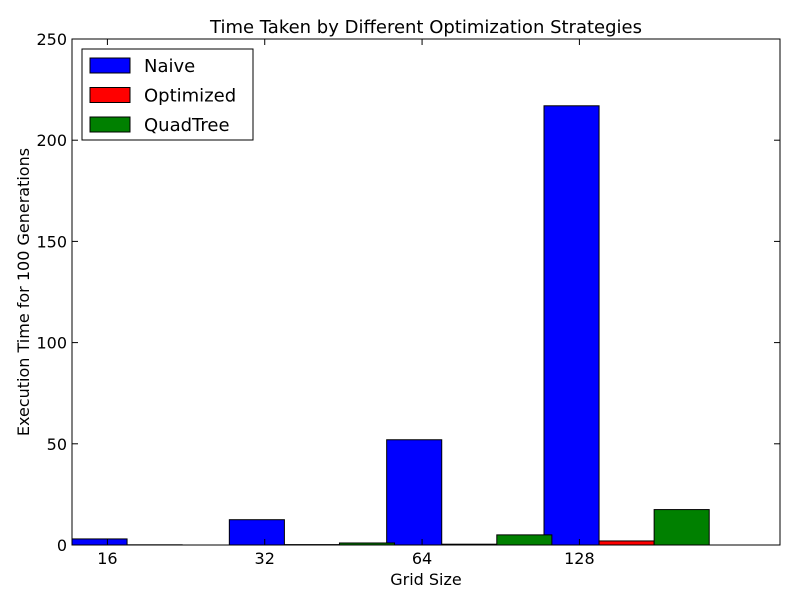  What do you see at coordinates (190, 96) in the screenshot?
I see `legend-label-optimized: Optimized` at bounding box center [190, 96].